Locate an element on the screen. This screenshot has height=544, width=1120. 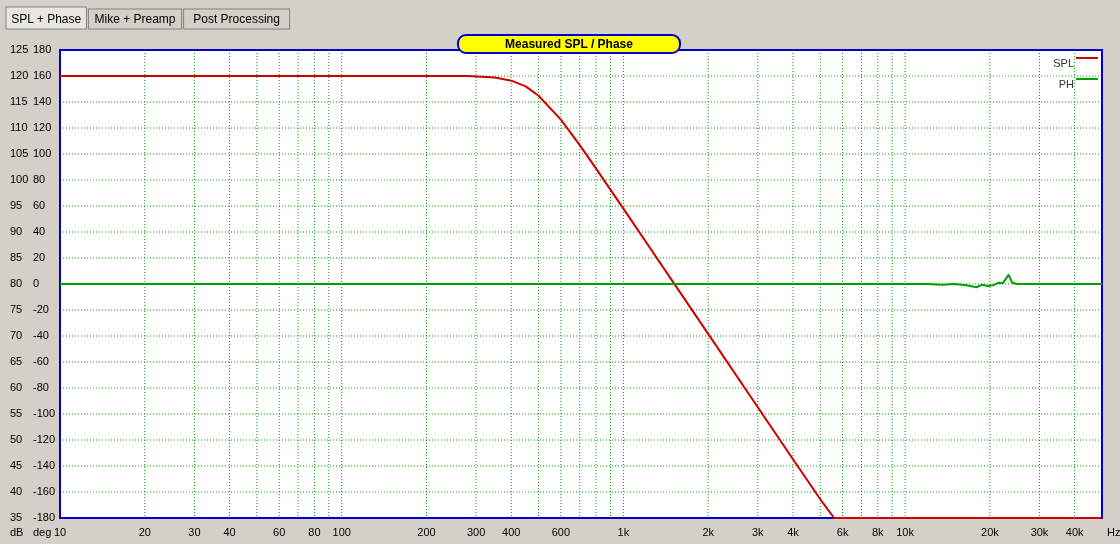
y2-tick-label: -80 is located at coordinates (41, 386).